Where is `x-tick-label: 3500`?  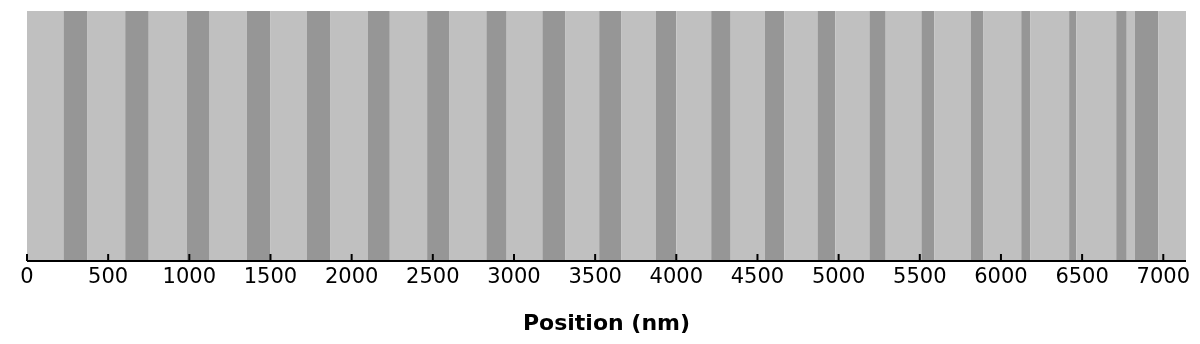
x-tick-label: 3500 is located at coordinates (595, 276).